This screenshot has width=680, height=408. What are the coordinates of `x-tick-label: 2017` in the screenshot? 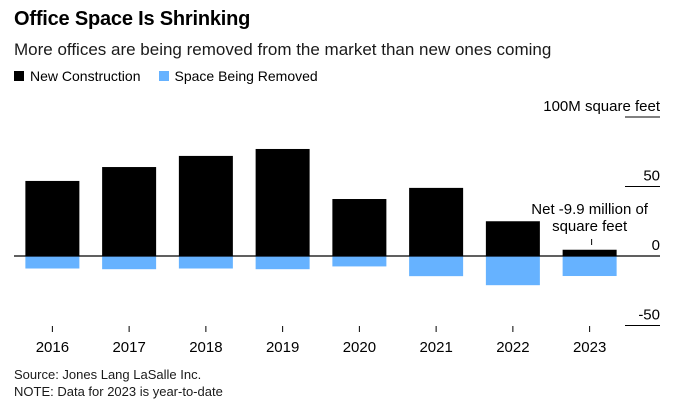 It's located at (128, 347).